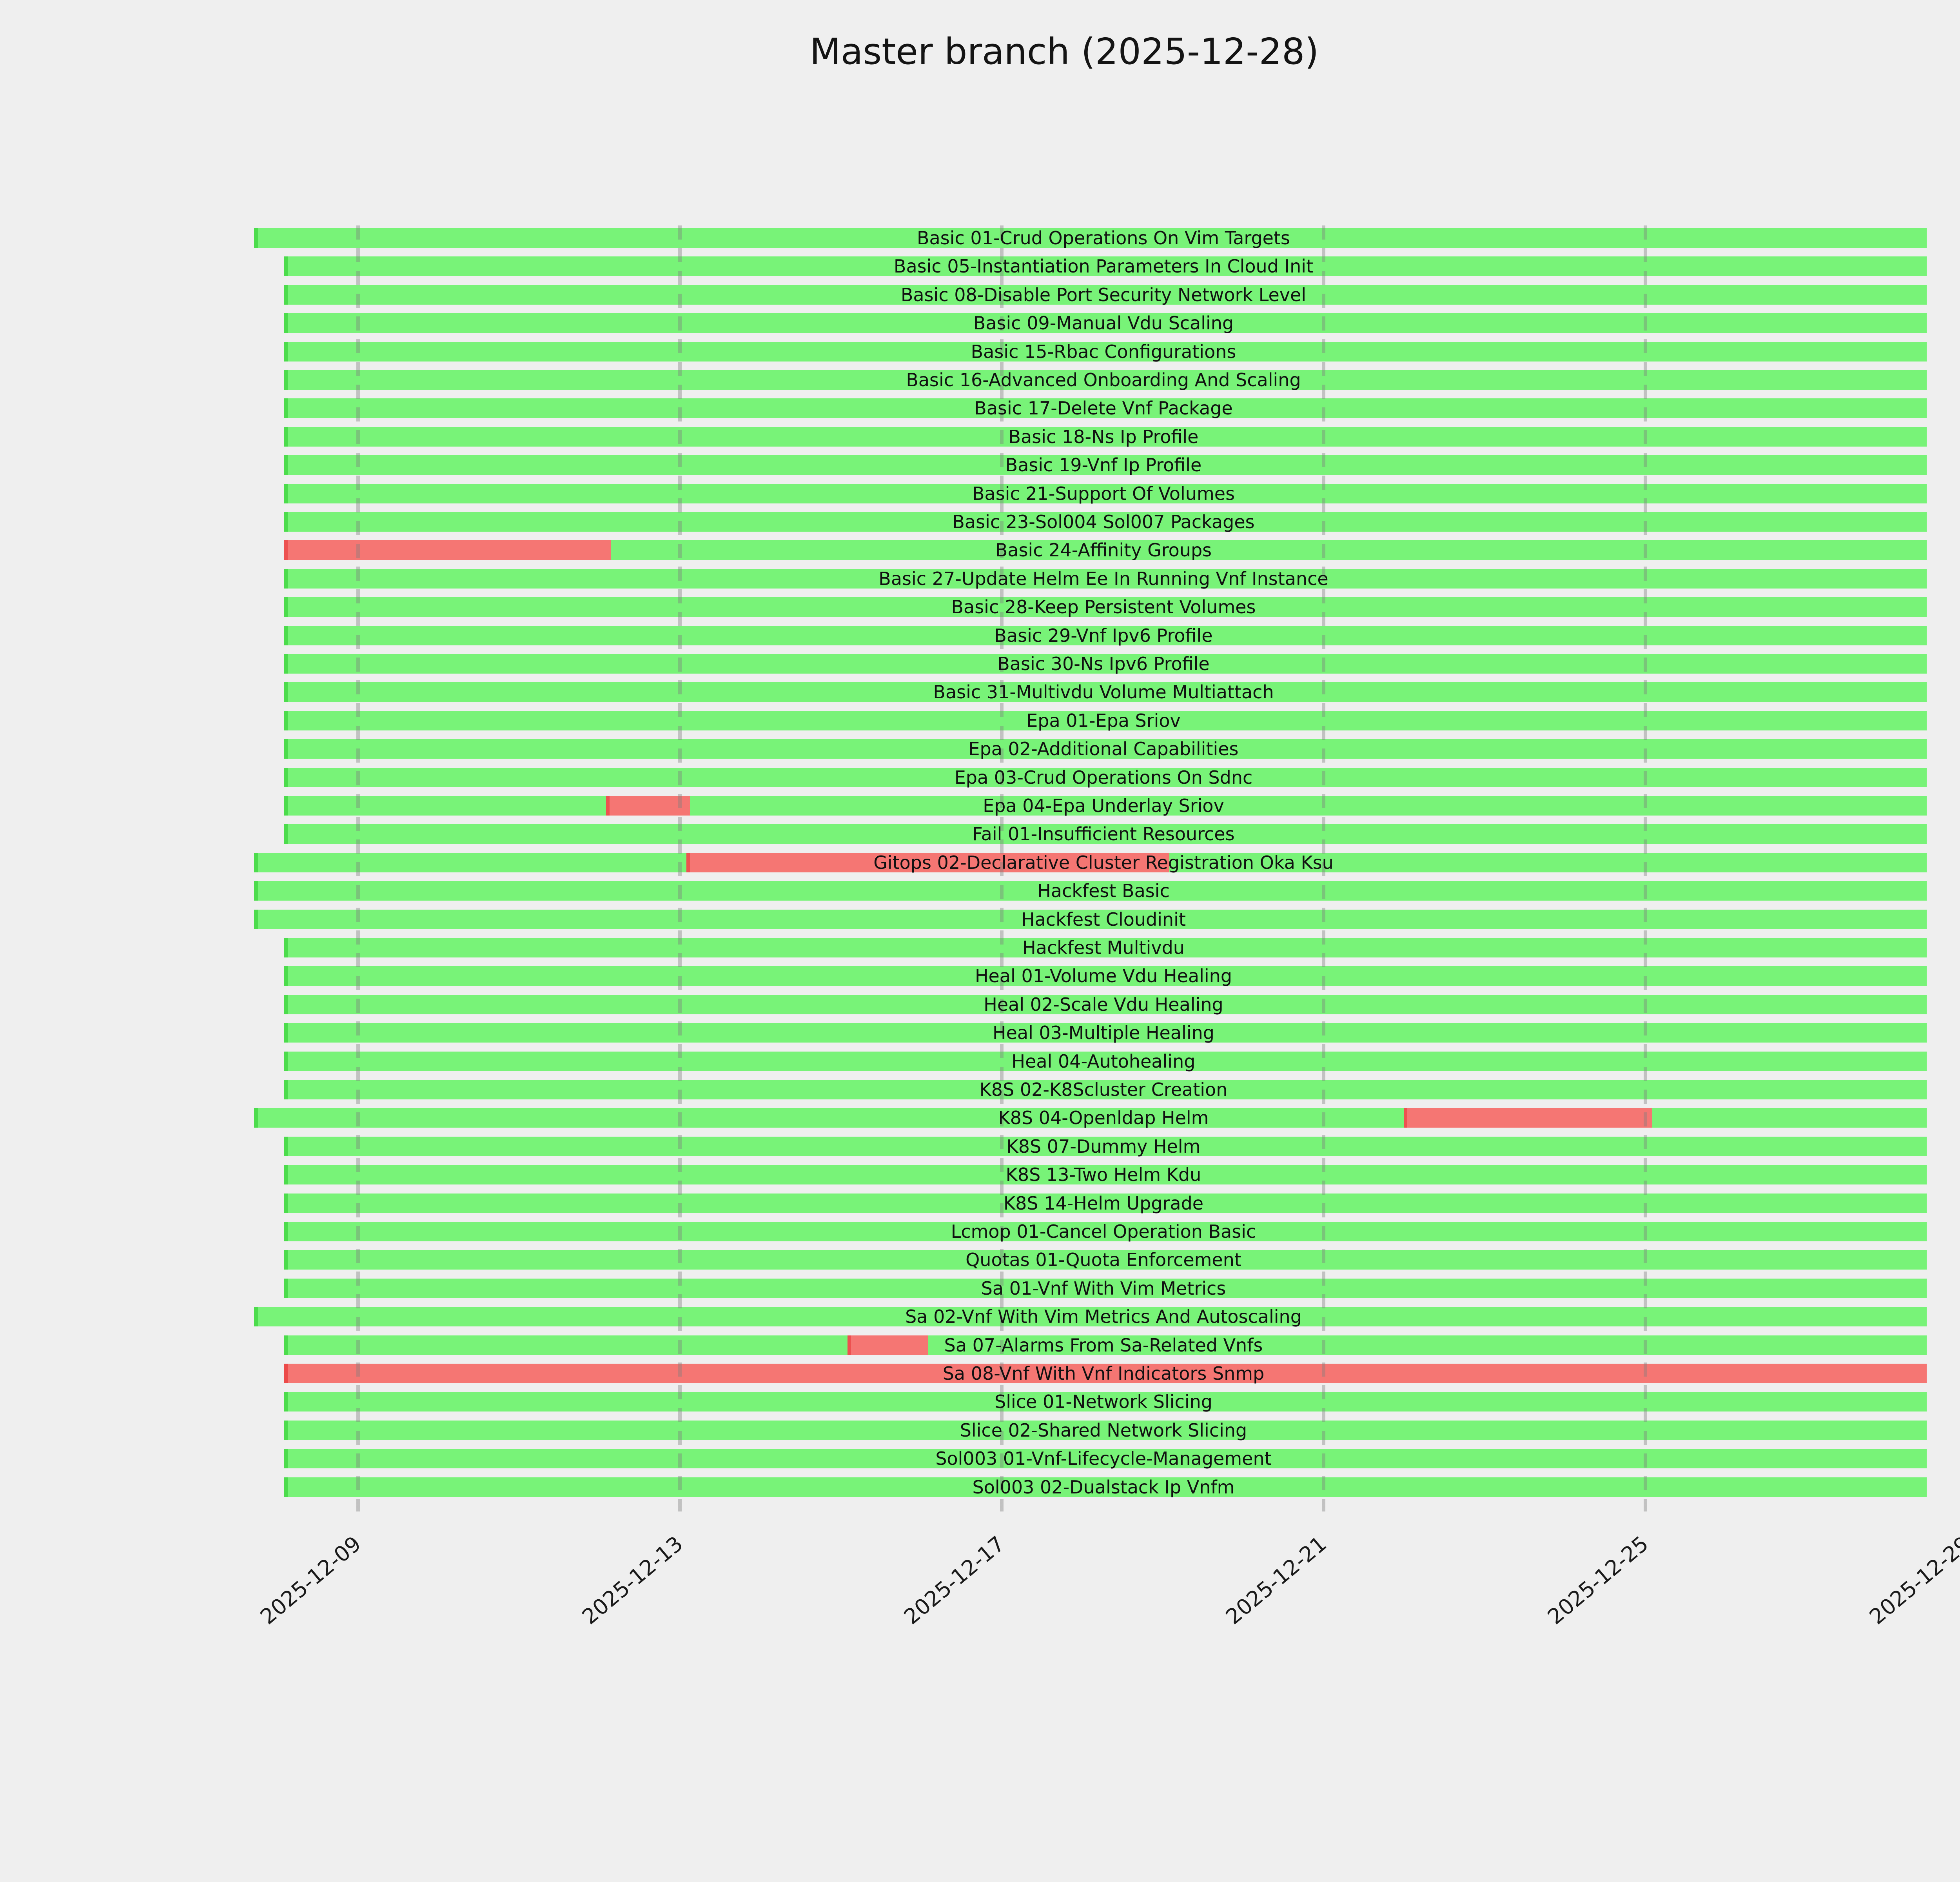  What do you see at coordinates (954, 1580) in the screenshot?
I see `x-tick-label: 2025-12-17` at bounding box center [954, 1580].